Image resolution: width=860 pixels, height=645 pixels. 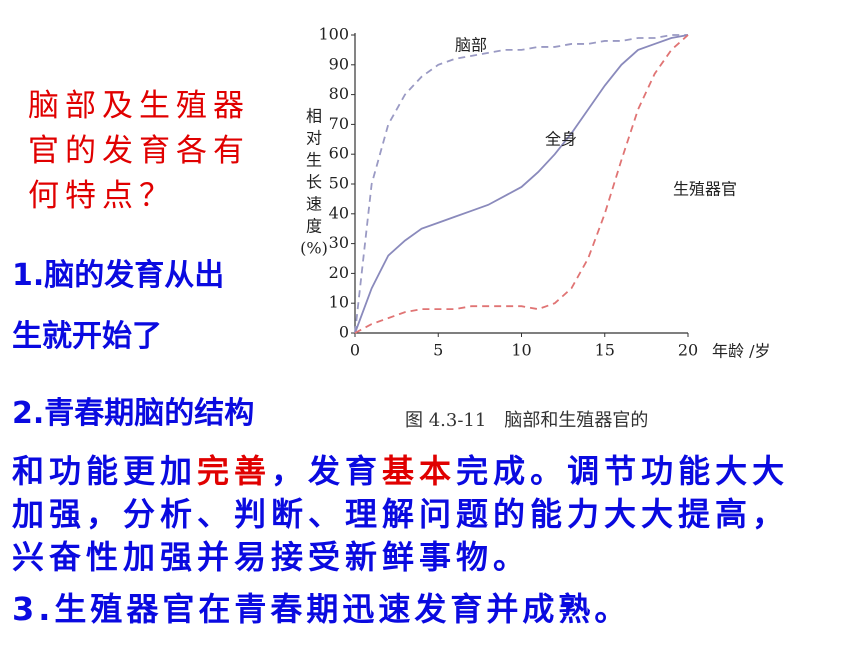 What do you see at coordinates (355, 350) in the screenshot?
I see `x-tick-label: 0` at bounding box center [355, 350].